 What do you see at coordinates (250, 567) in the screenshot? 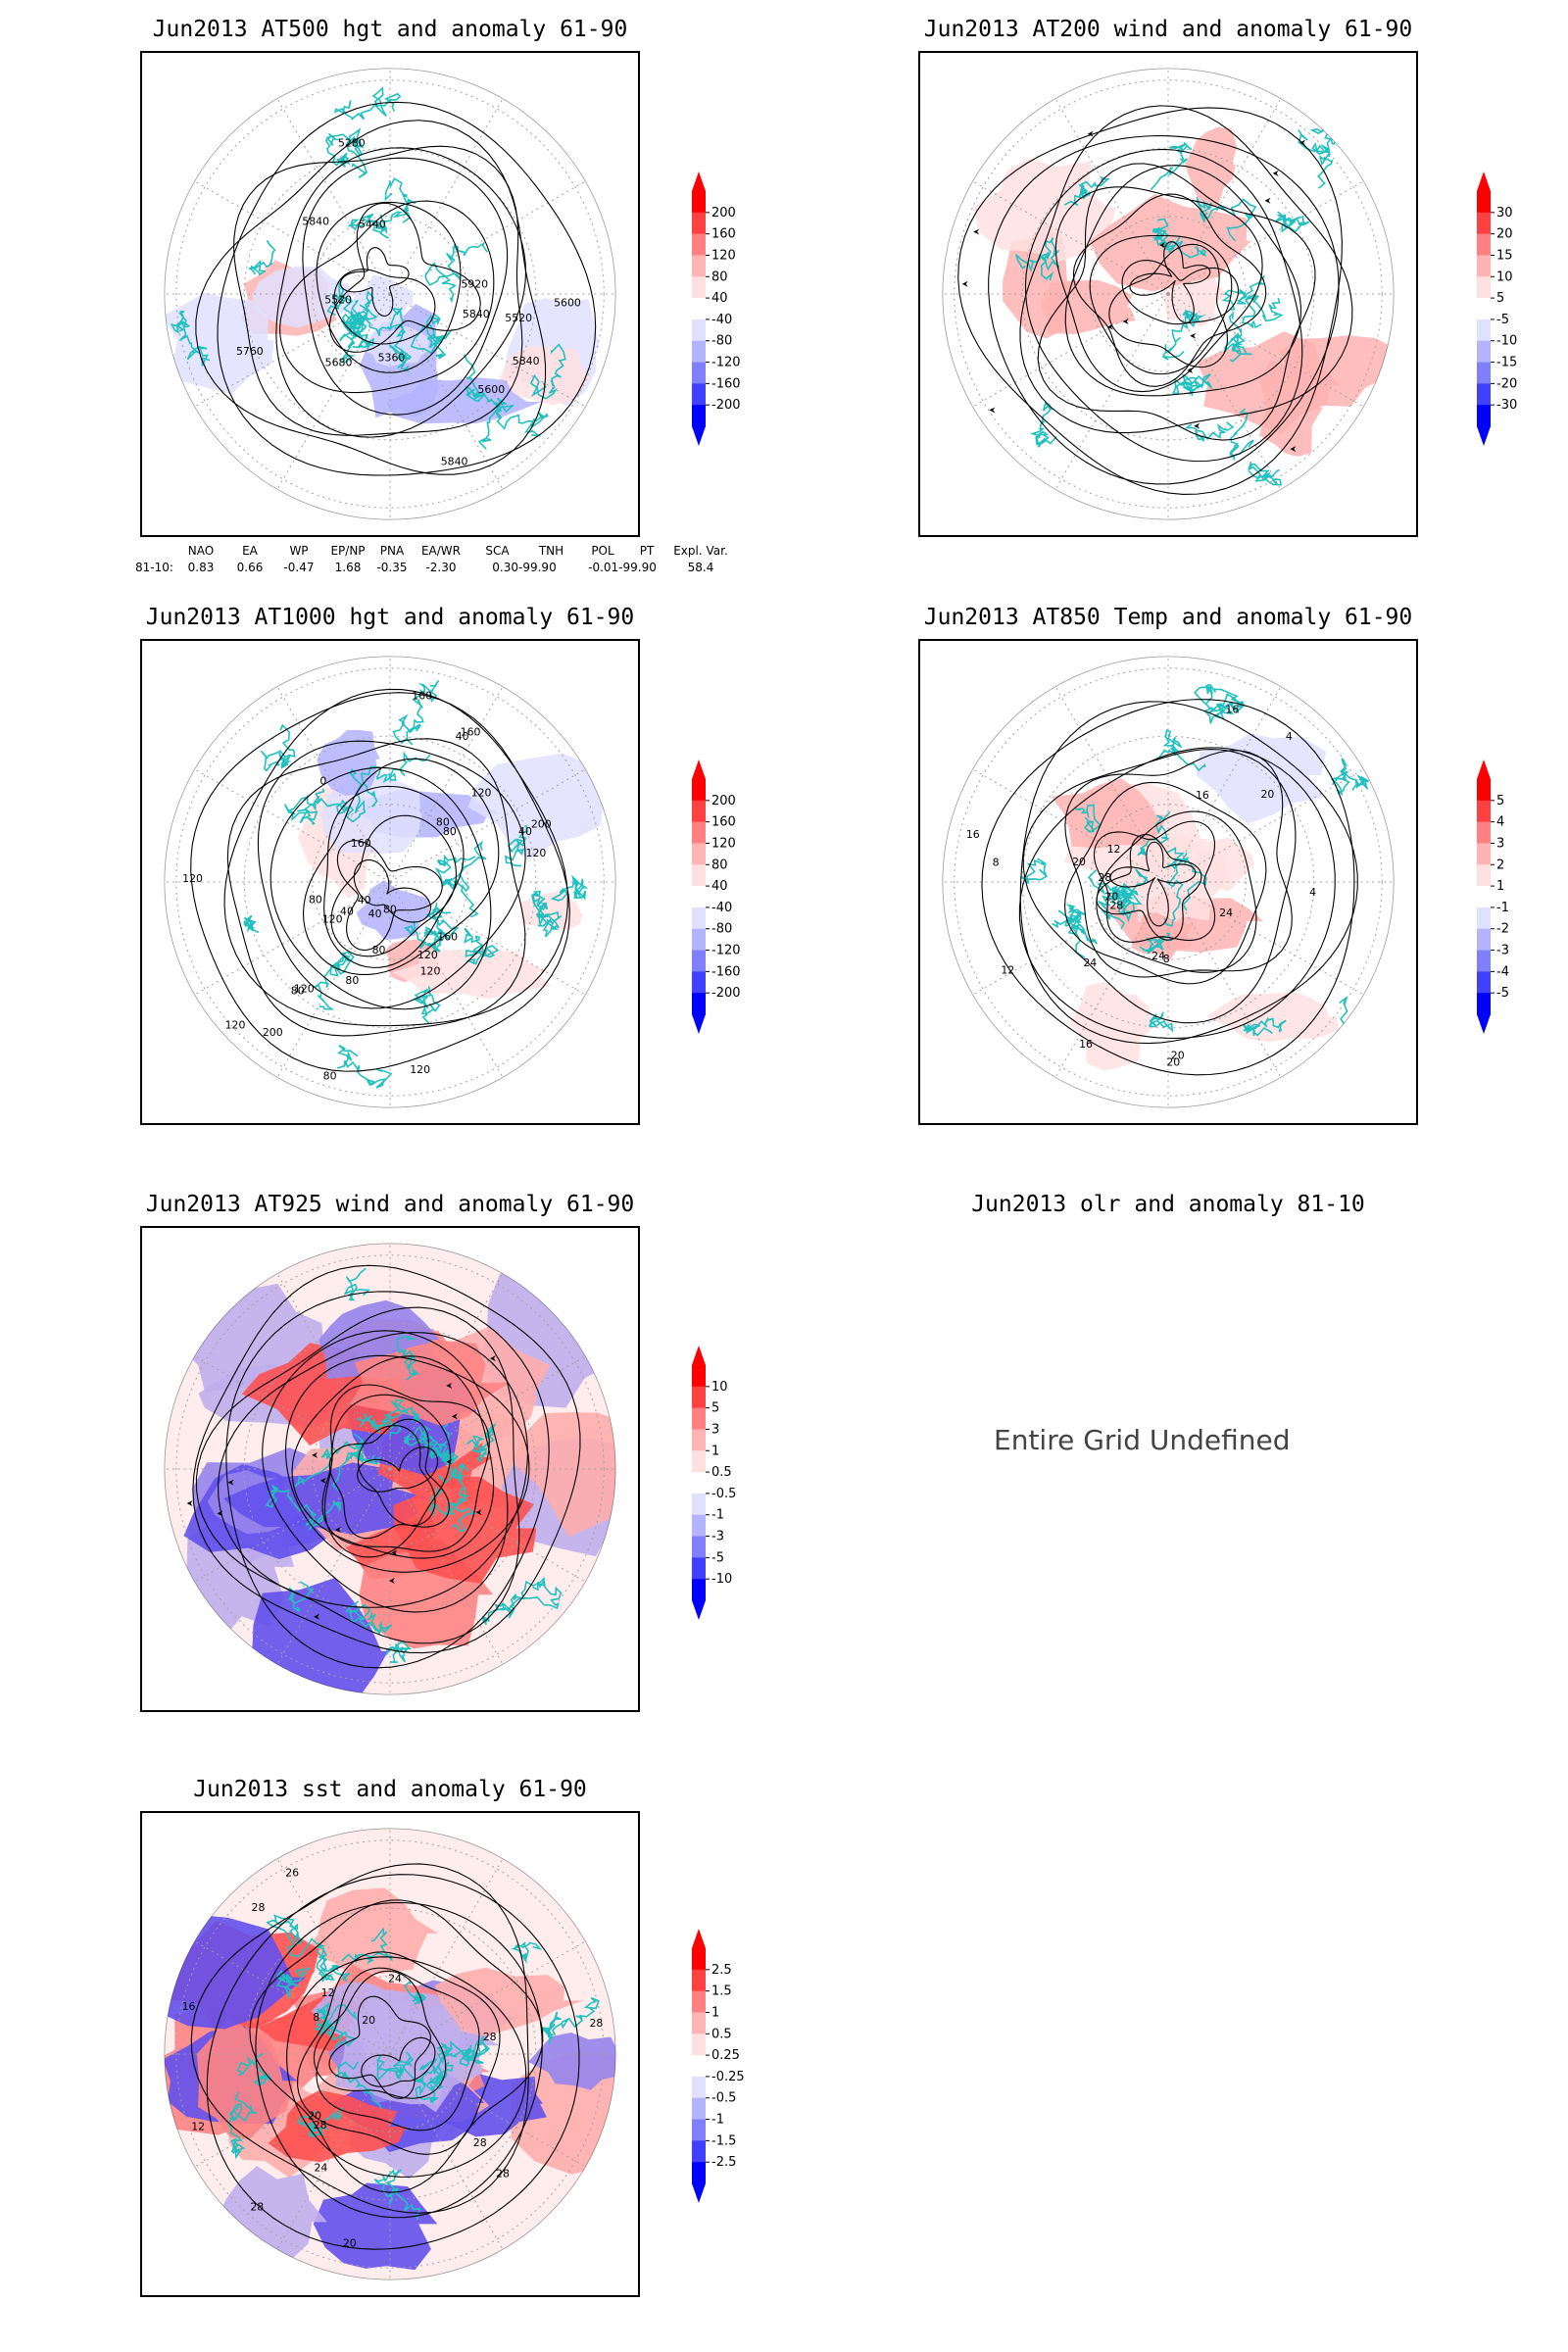
I see `tc-value: 0.66` at bounding box center [250, 567].